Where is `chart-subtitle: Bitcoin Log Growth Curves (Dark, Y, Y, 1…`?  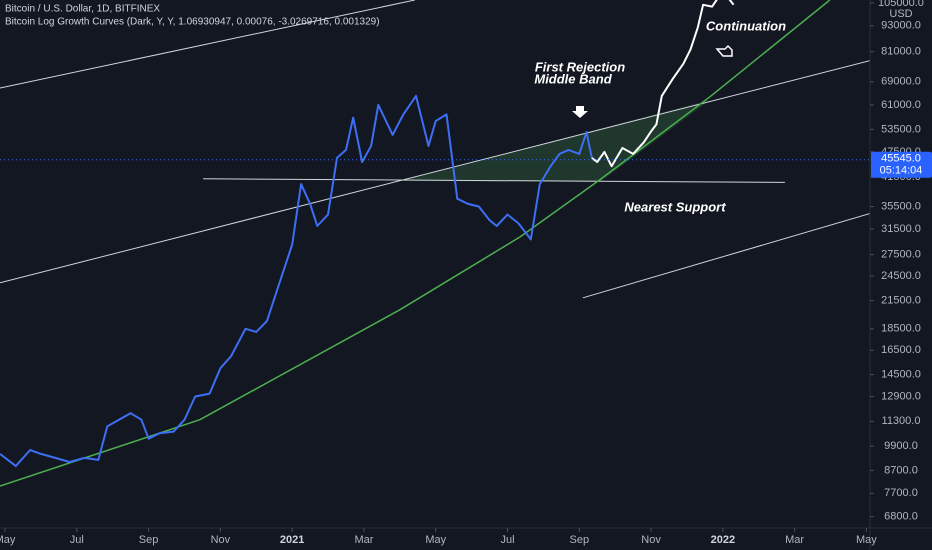 chart-subtitle: Bitcoin Log Growth Curves (Dark, Y, Y, 1… is located at coordinates (192, 22).